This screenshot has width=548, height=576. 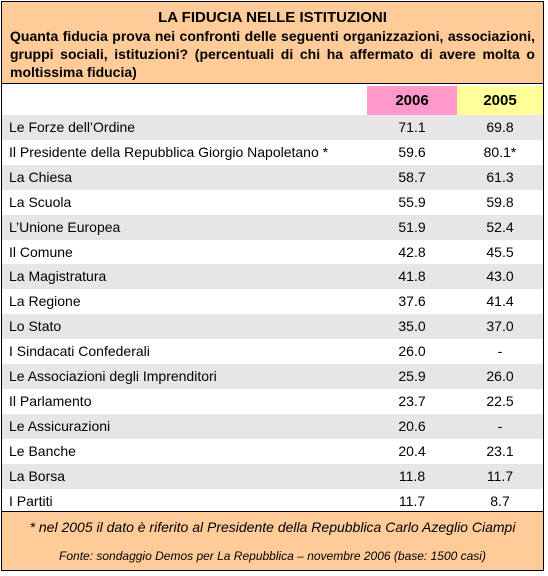 What do you see at coordinates (113, 376) in the screenshot?
I see `row-label: Le Associazioni degli Imprenditori` at bounding box center [113, 376].